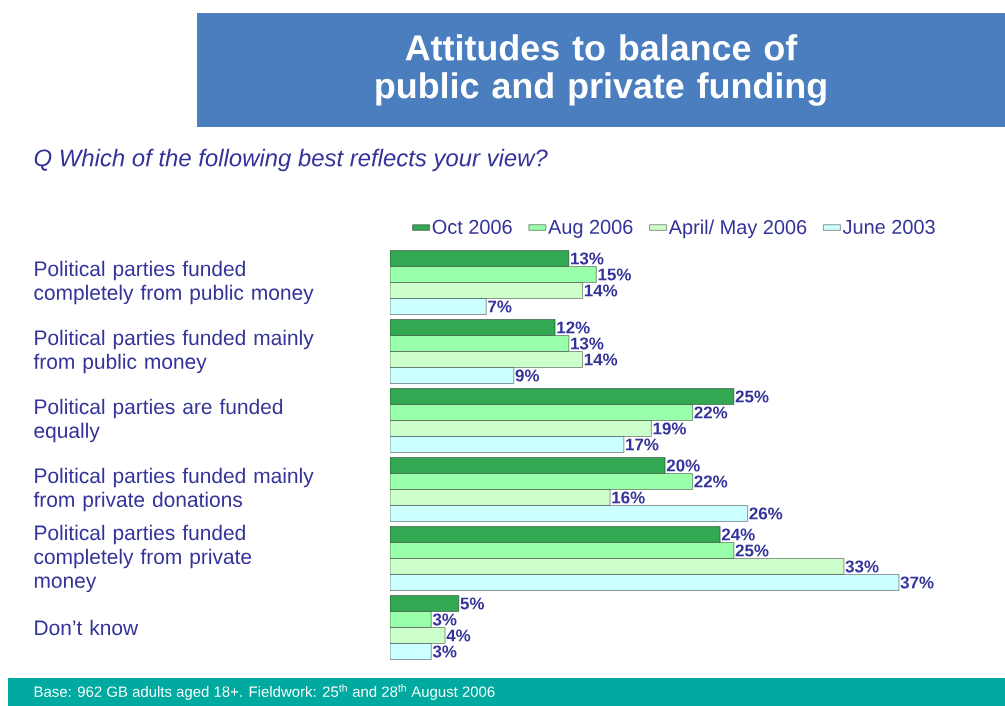  I want to click on legend-label: Oct 2006, so click(472, 226).